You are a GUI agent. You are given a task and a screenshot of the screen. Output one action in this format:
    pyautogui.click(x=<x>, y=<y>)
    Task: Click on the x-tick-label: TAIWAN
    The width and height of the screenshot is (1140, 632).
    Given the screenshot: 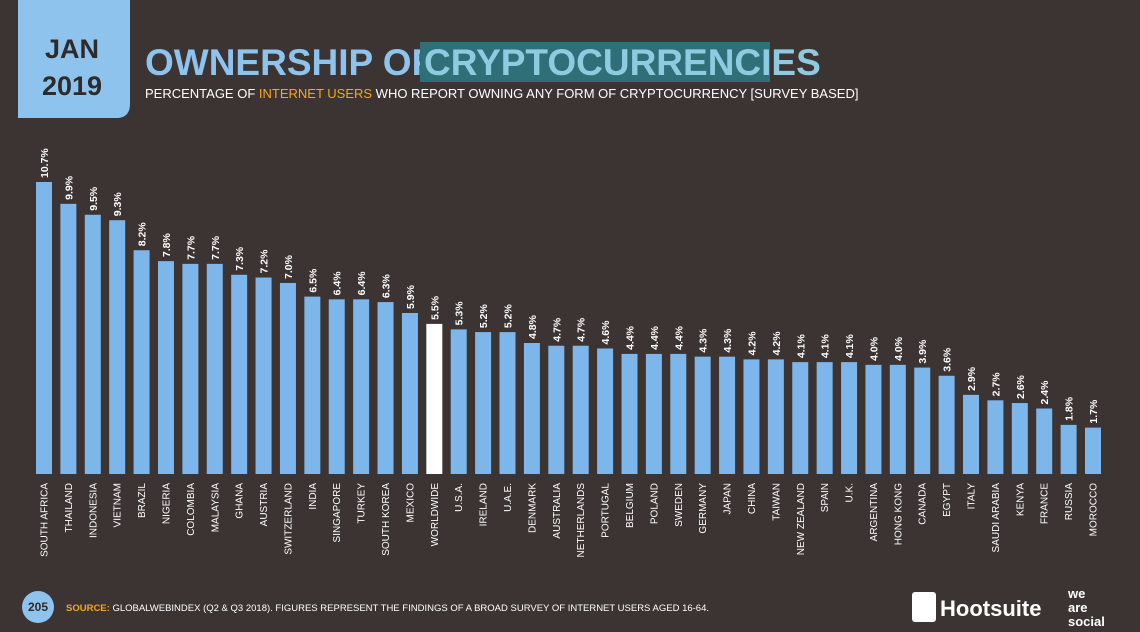 What is the action you would take?
    pyautogui.click(x=776, y=502)
    